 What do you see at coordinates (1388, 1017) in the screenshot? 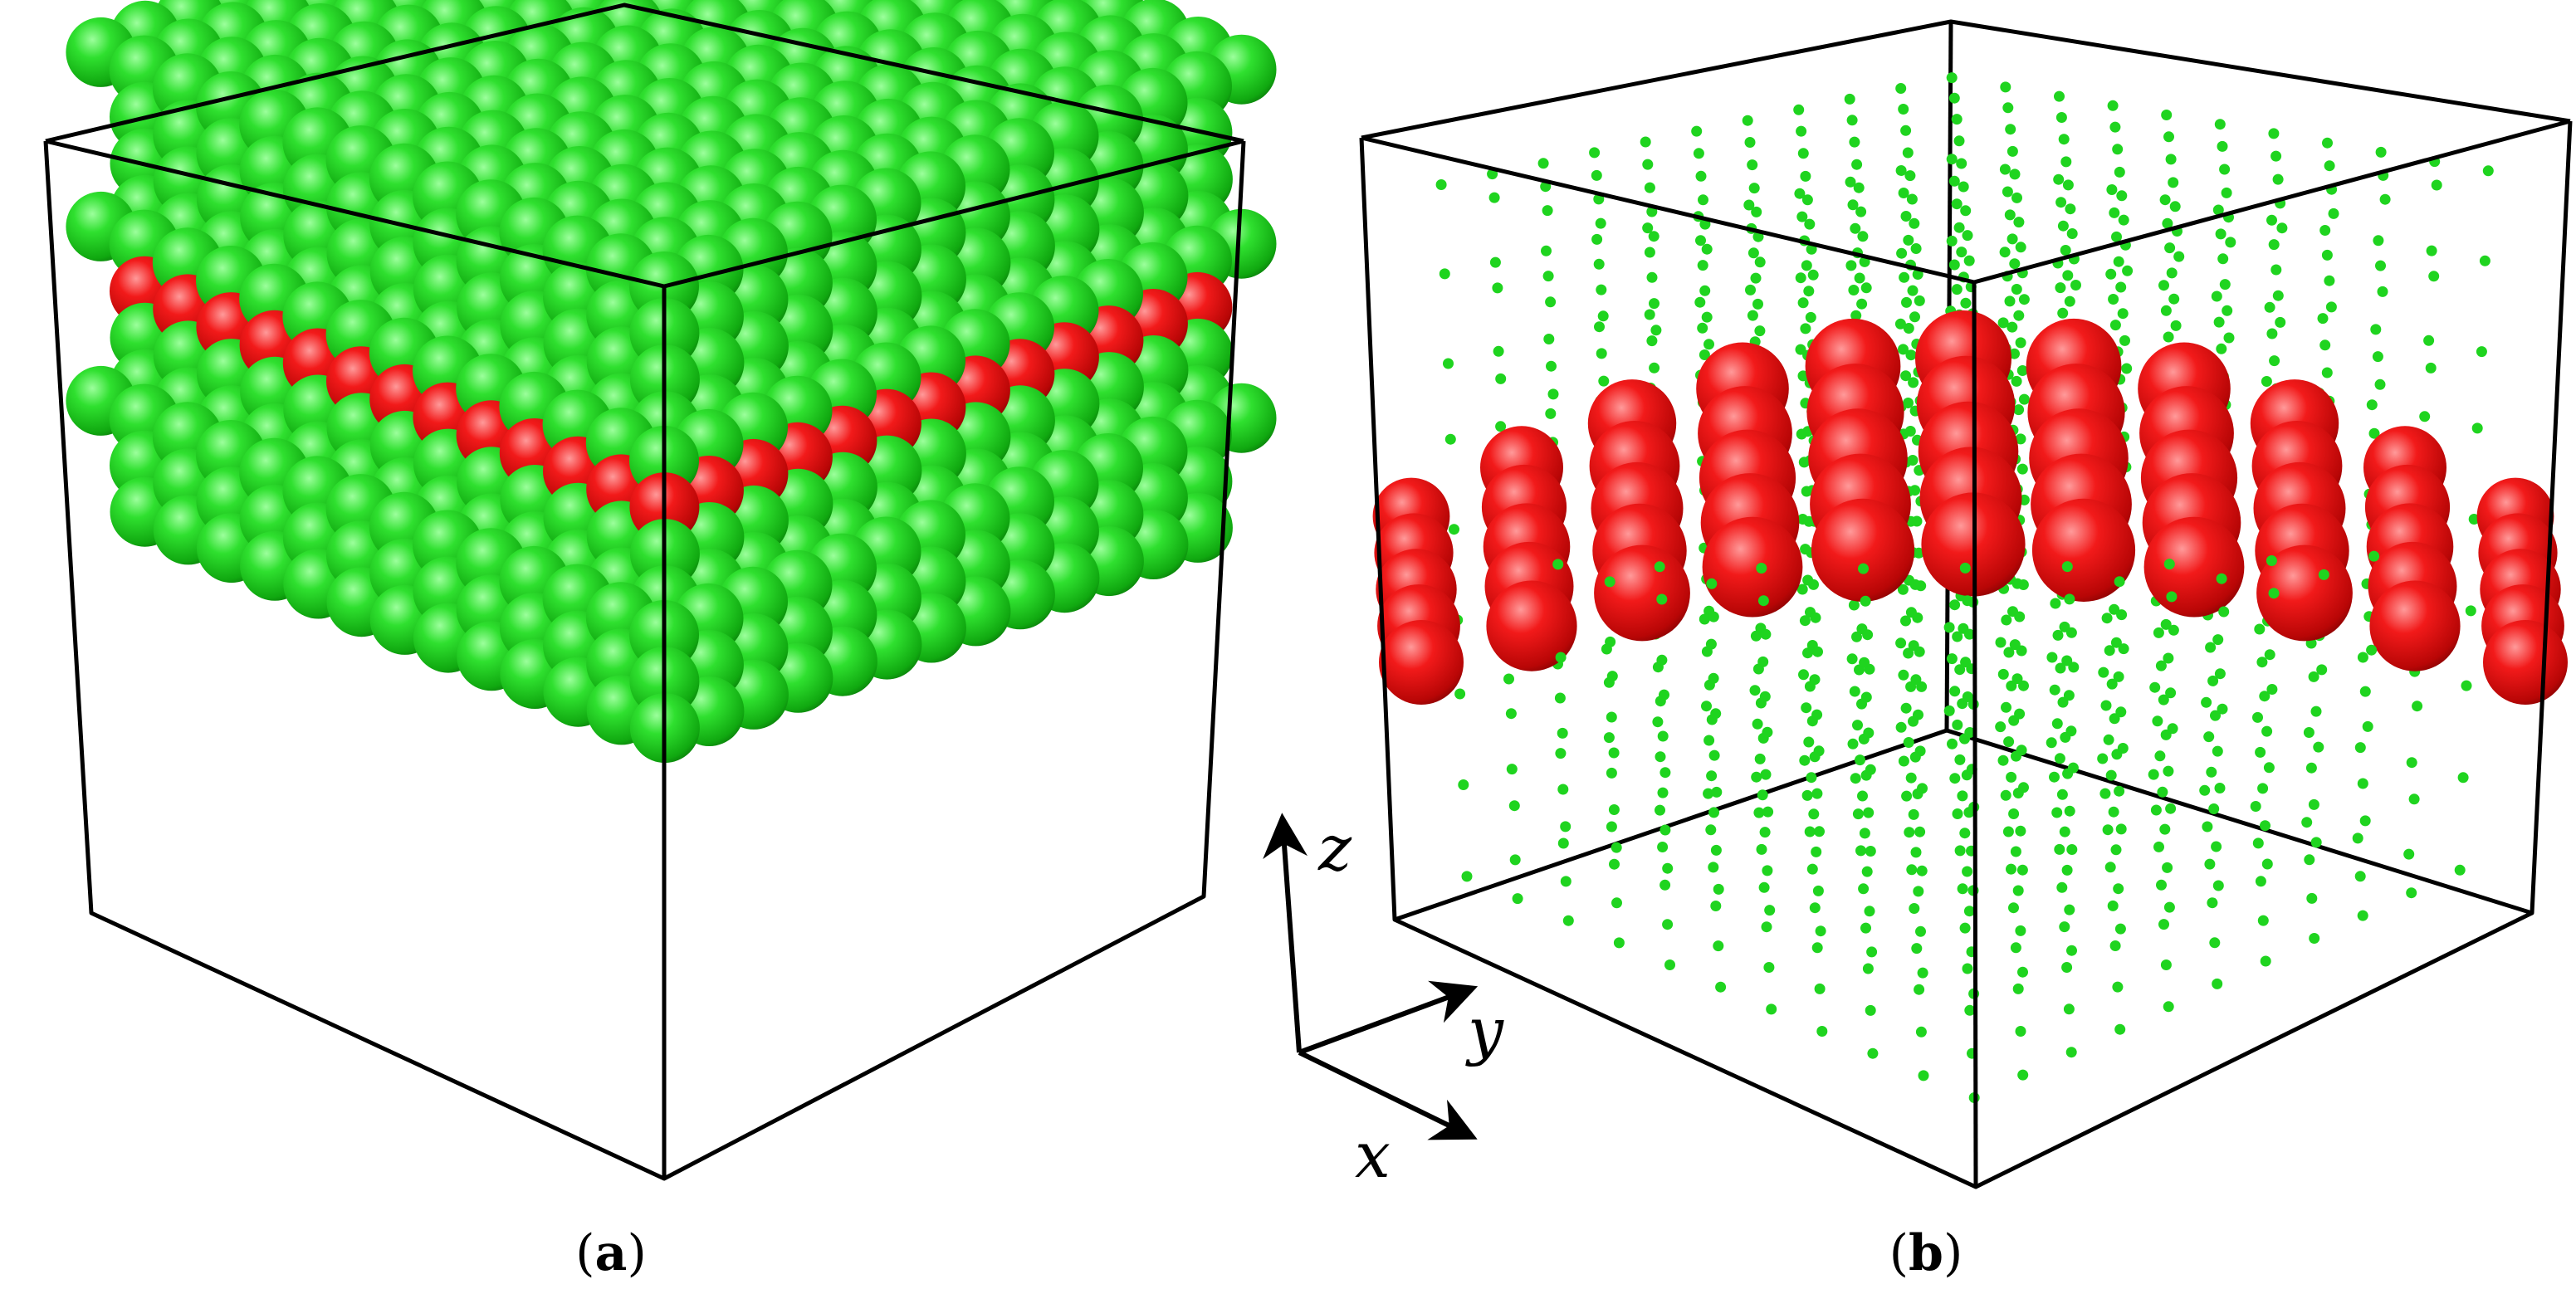
I see `y-axis-arrow` at bounding box center [1388, 1017].